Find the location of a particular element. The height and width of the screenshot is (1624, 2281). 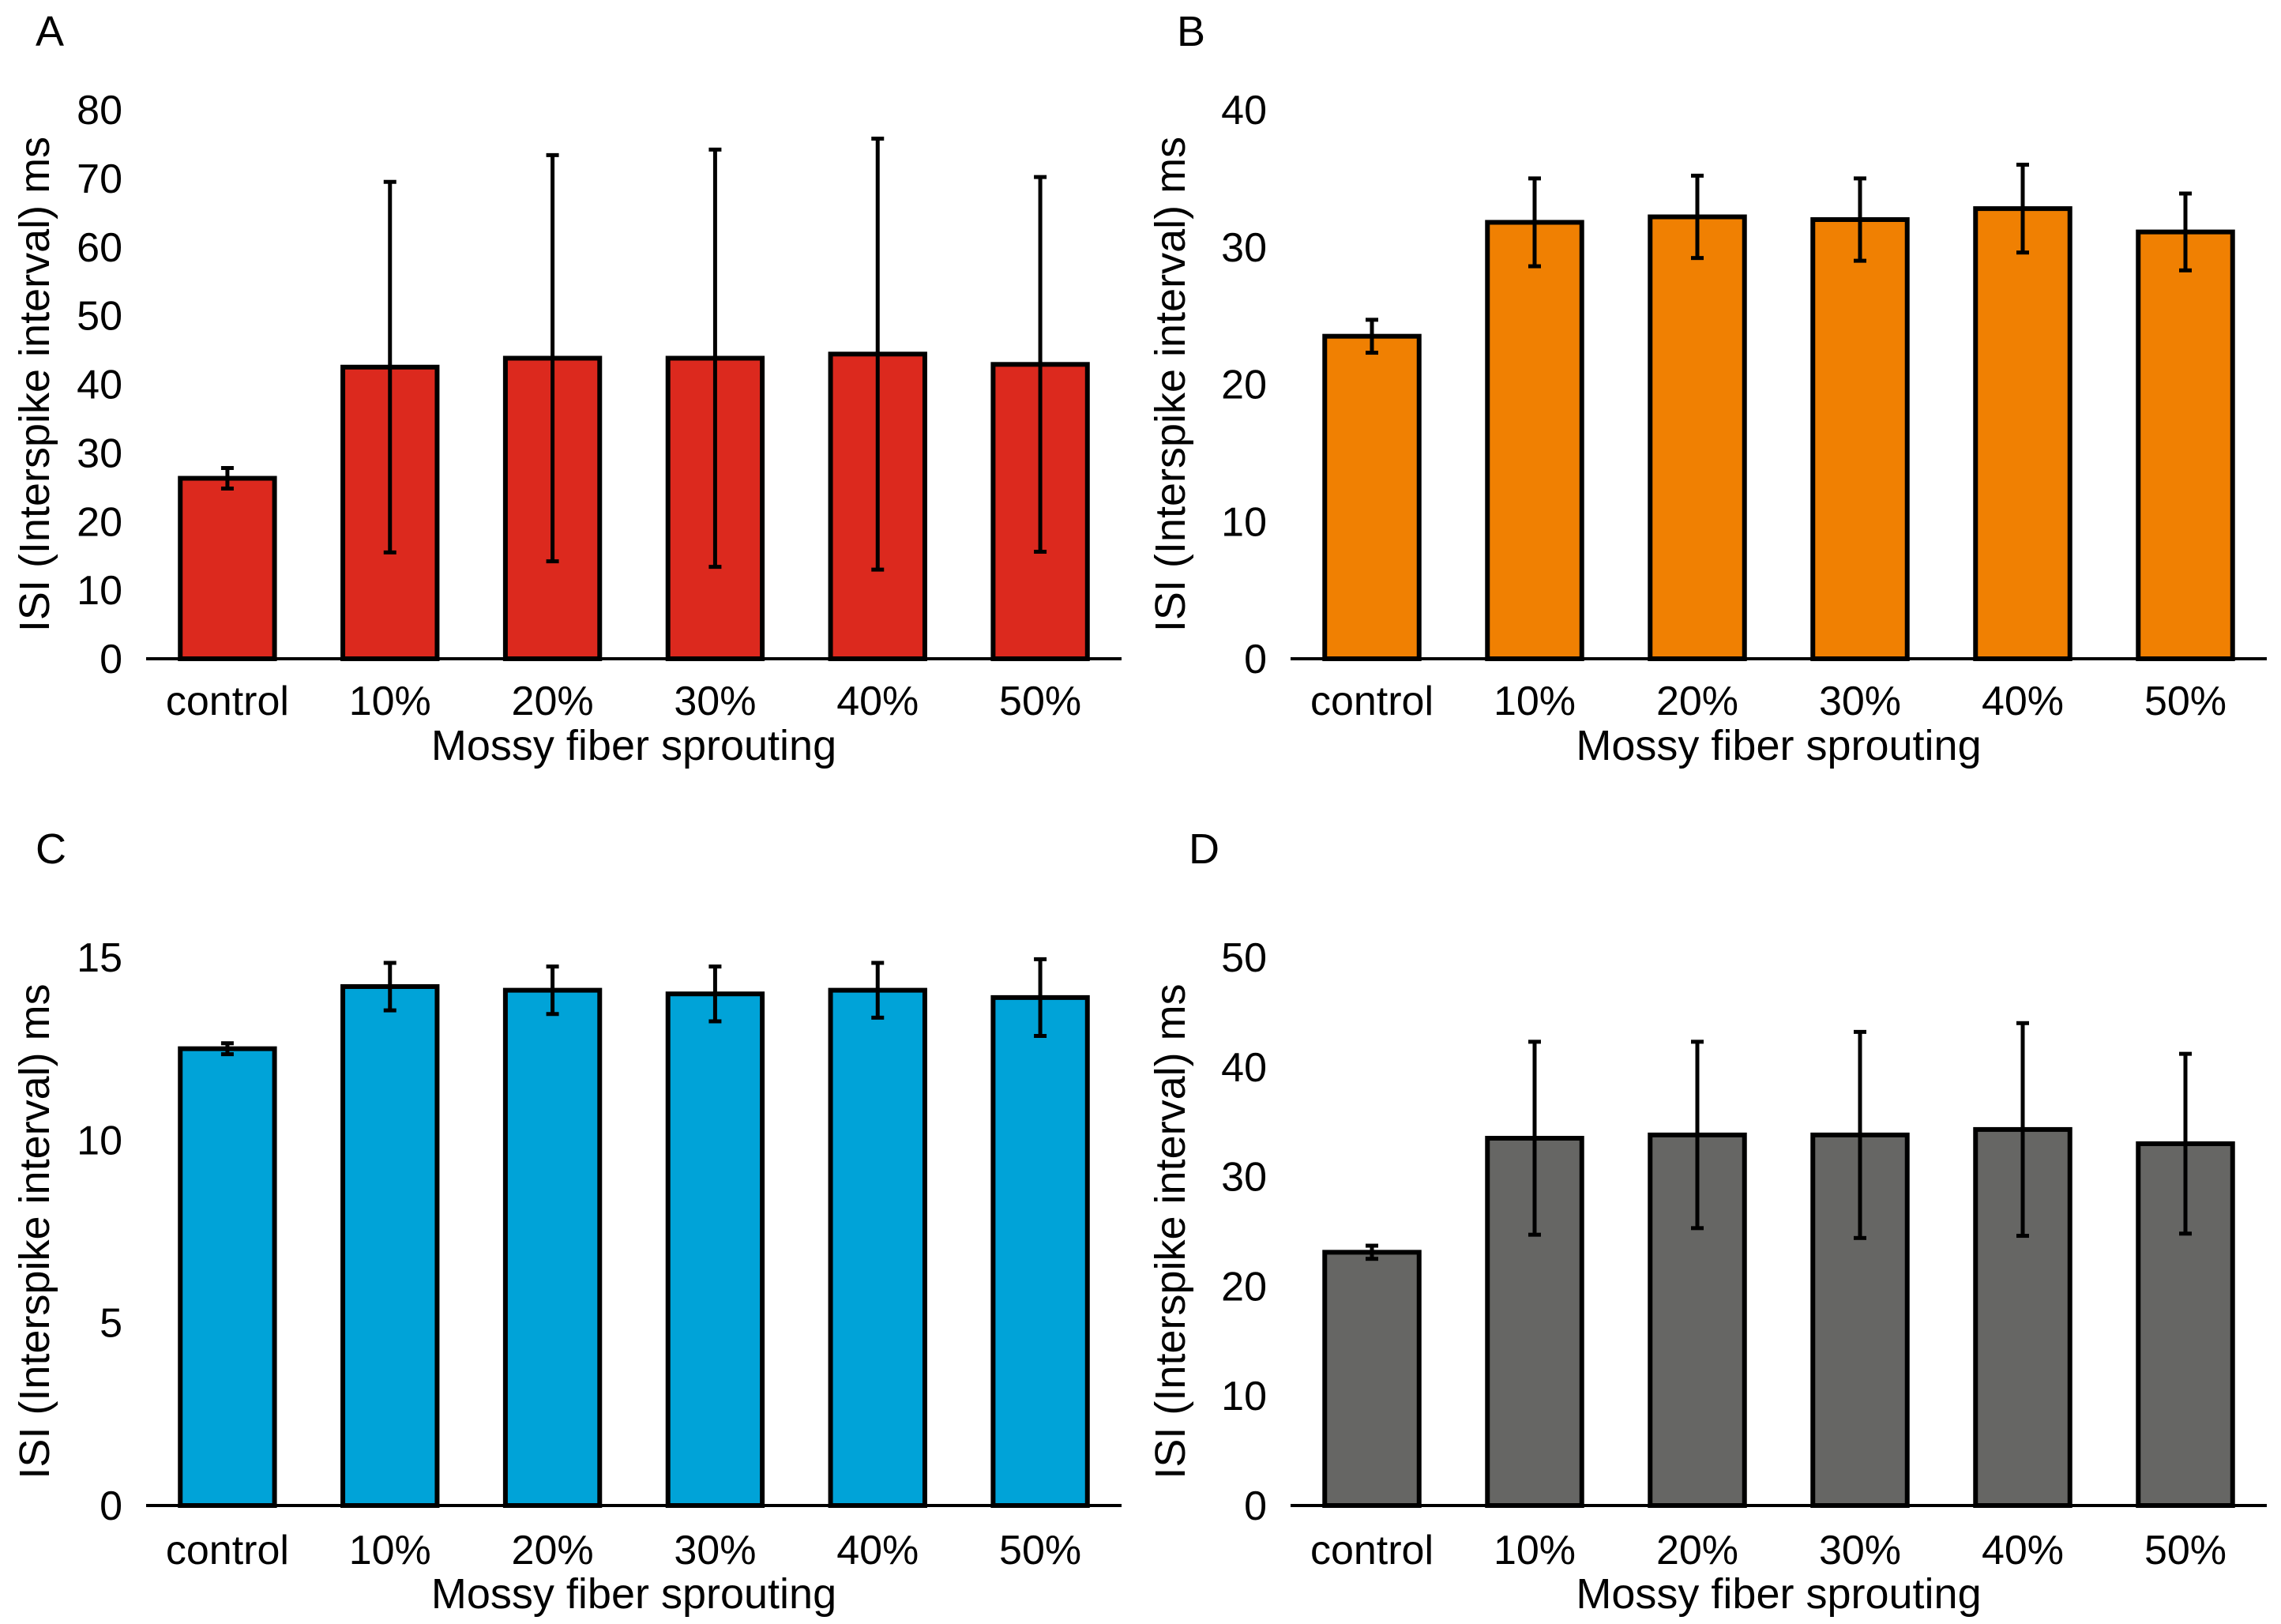

panel-letter: B is located at coordinates (1191, 31).